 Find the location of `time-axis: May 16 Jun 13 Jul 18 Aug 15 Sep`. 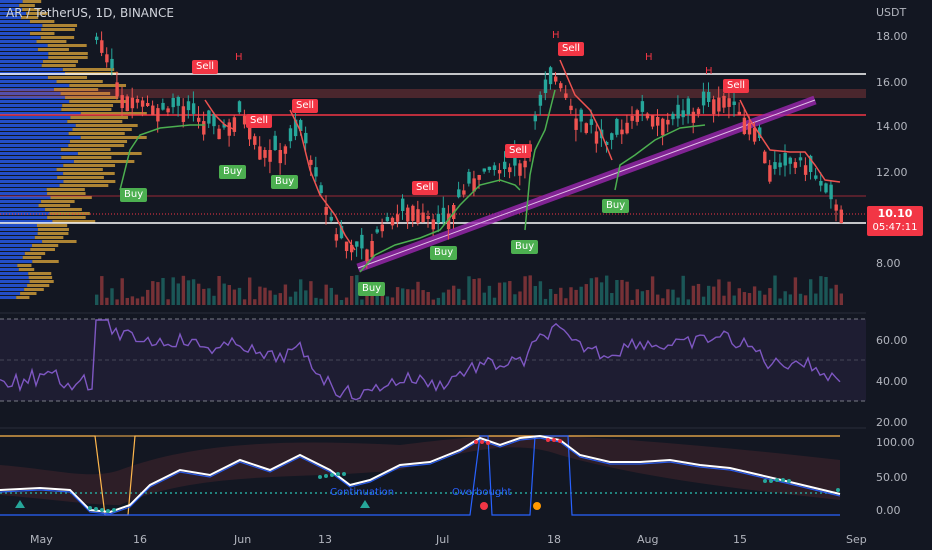

time-axis: May 16 Jun 13 Jul 18 Aug 15 Sep is located at coordinates (448, 539).